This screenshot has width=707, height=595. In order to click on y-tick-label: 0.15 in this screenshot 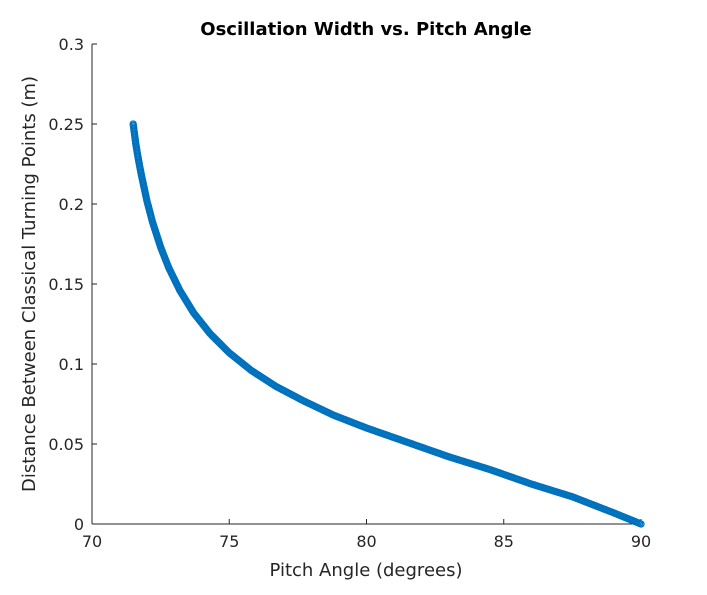, I will do `click(66, 284)`.